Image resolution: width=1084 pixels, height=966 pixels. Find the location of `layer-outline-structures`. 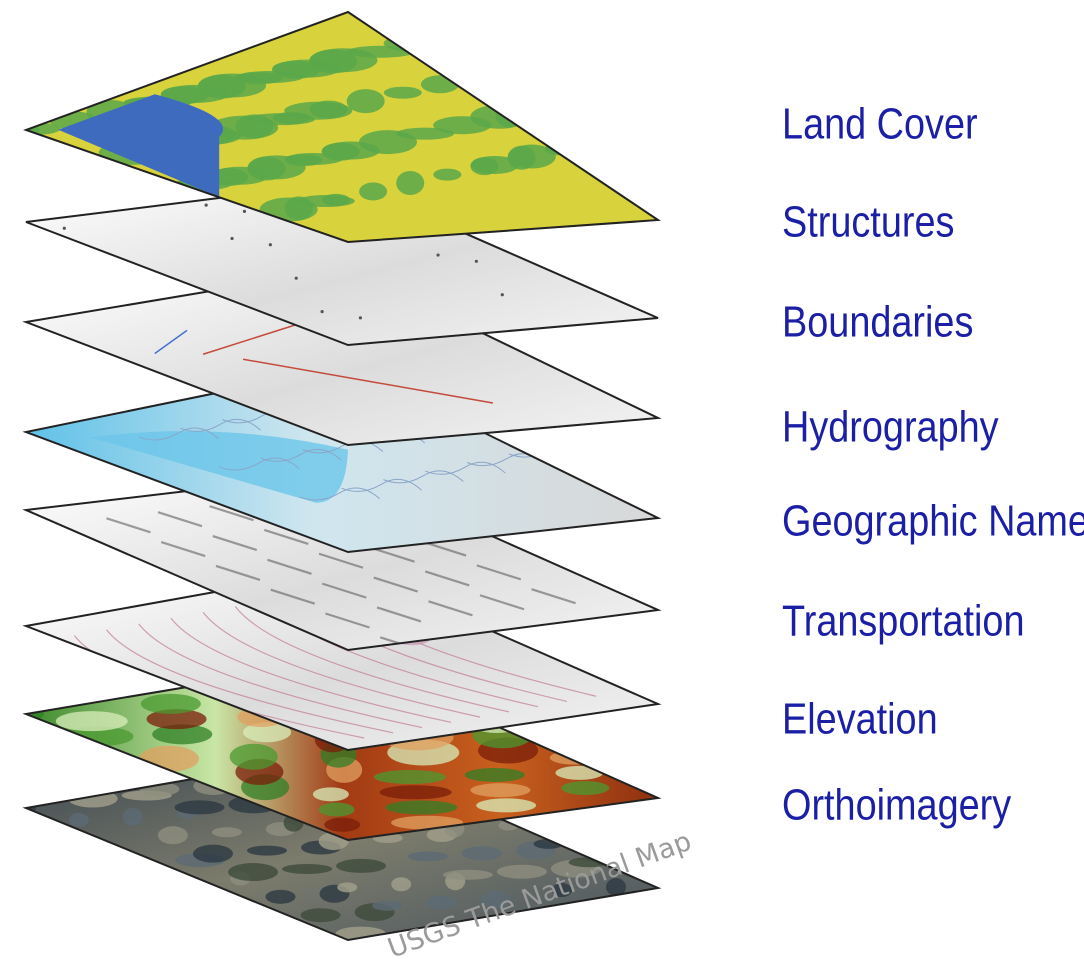

layer-outline-structures is located at coordinates (342, 263).